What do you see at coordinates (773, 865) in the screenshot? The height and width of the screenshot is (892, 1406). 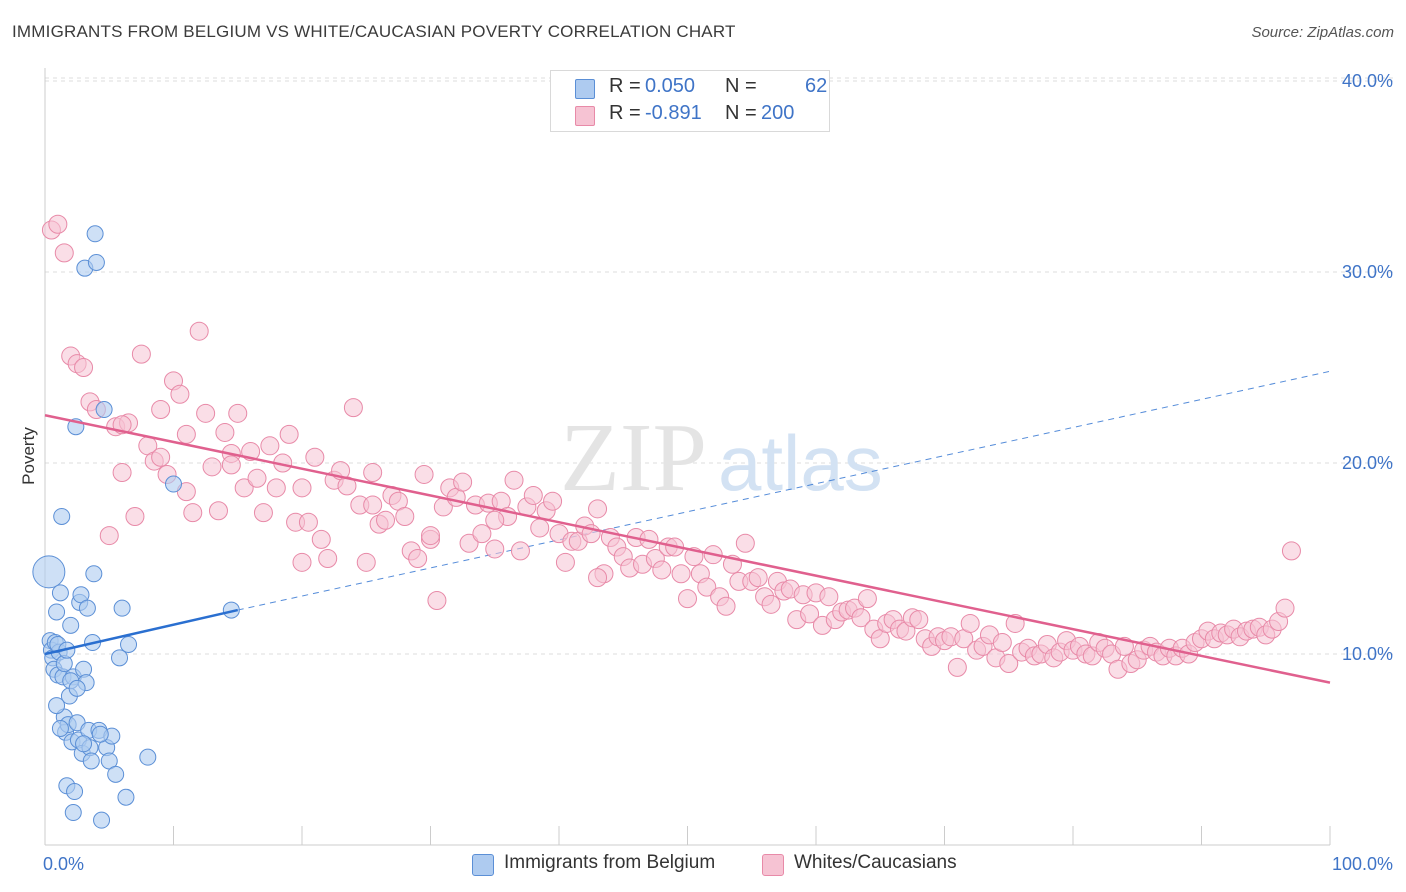 I see `bottom-legend-swatch-pink` at bounding box center [773, 865].